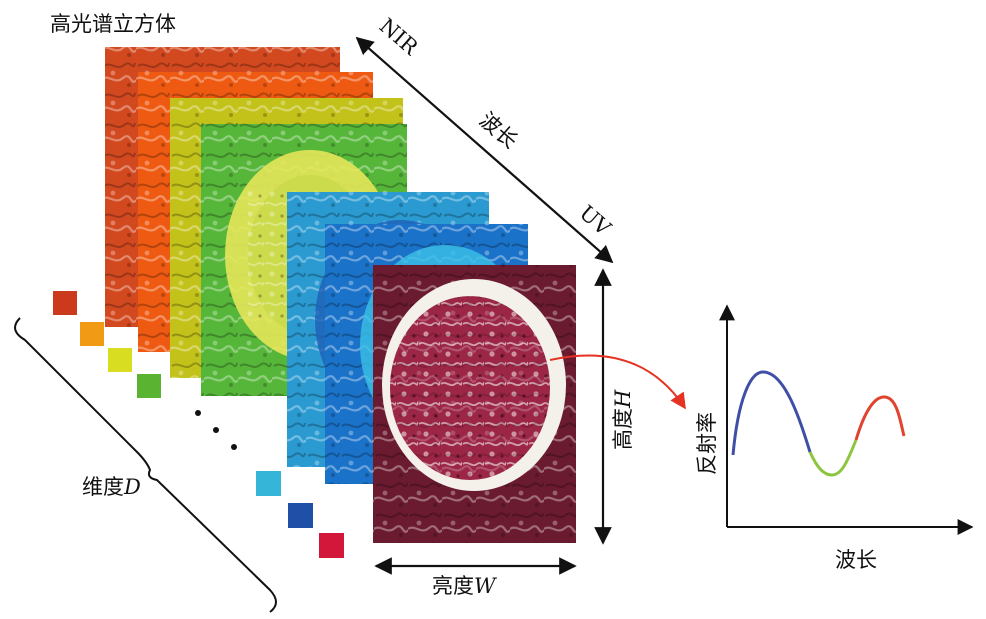 This screenshot has height=619, width=986. What do you see at coordinates (856, 560) in the screenshot?
I see `plot-xlabel: 波长` at bounding box center [856, 560].